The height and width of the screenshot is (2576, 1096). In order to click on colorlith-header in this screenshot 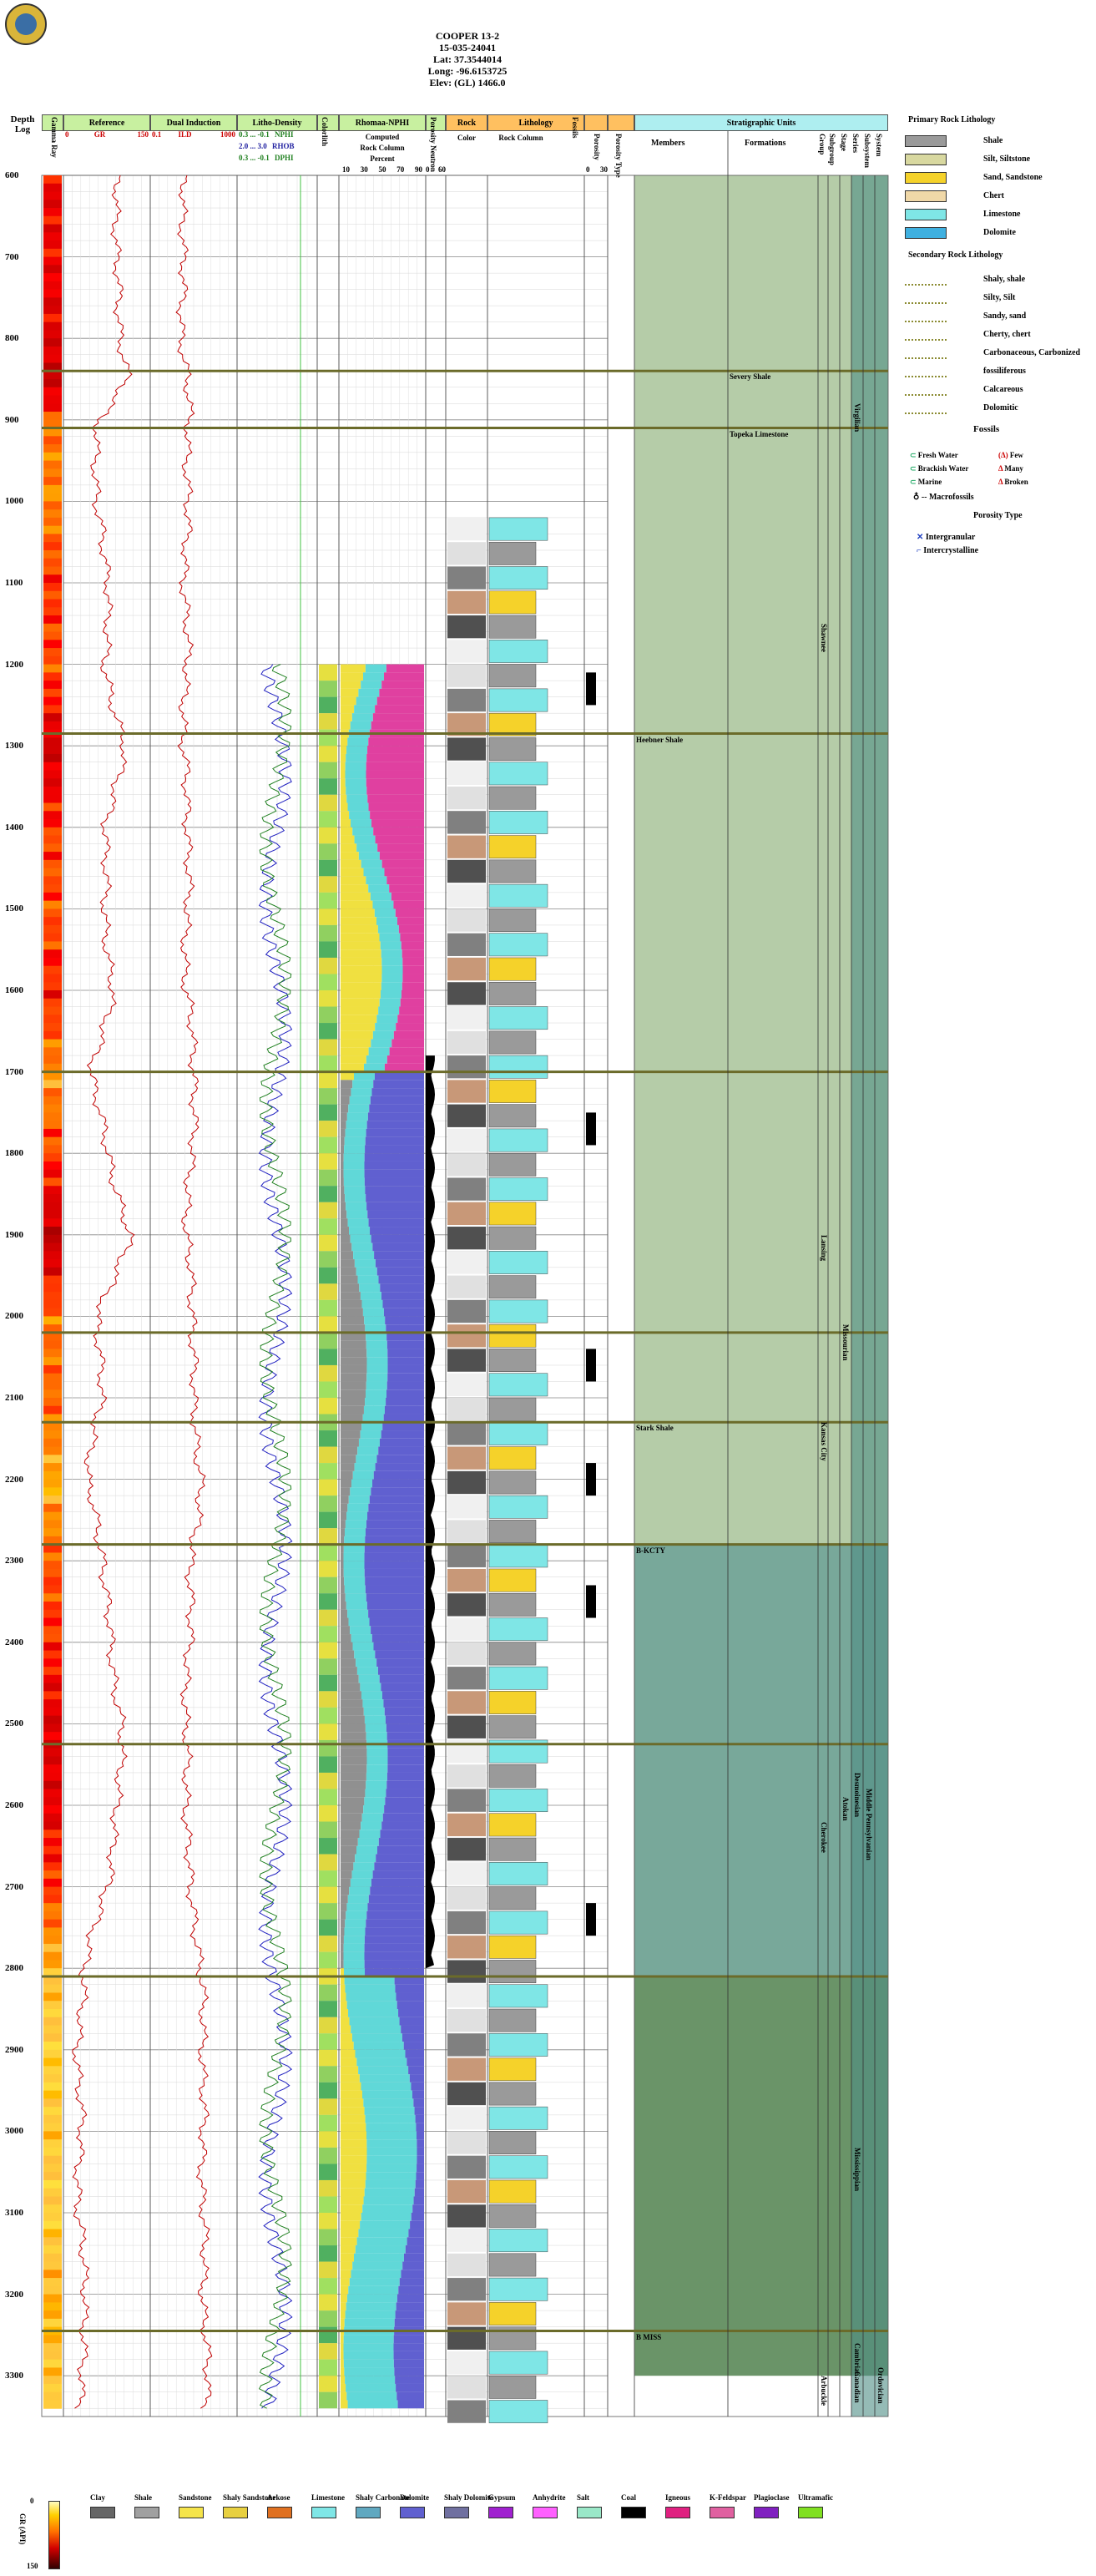, I will do `click(328, 123)`.